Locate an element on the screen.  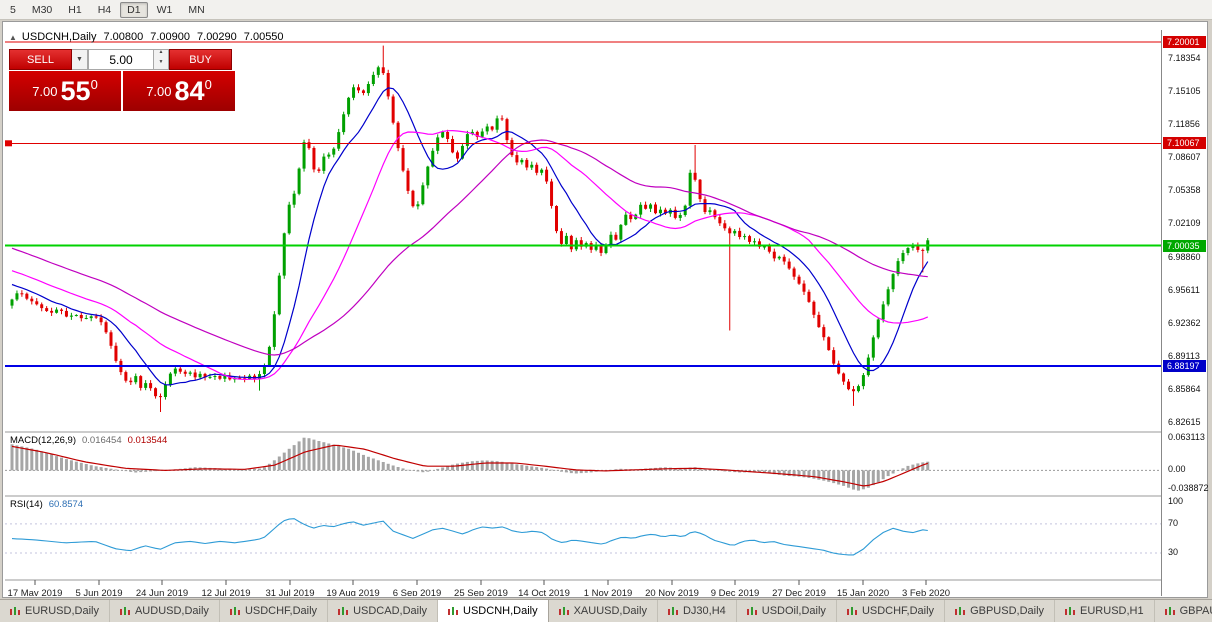
svg-text: 9 Dec 2019 is located at coordinates (735, 592).